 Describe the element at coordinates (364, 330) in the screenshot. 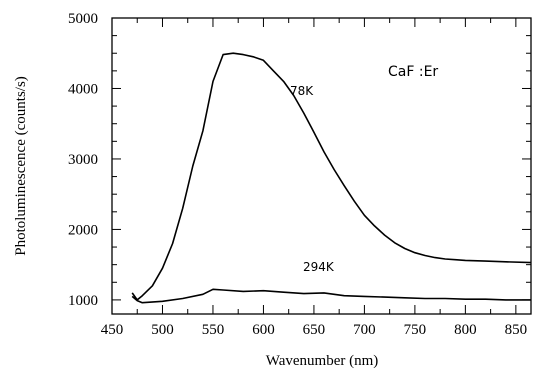

I see `x-tick-label: 700` at that location.